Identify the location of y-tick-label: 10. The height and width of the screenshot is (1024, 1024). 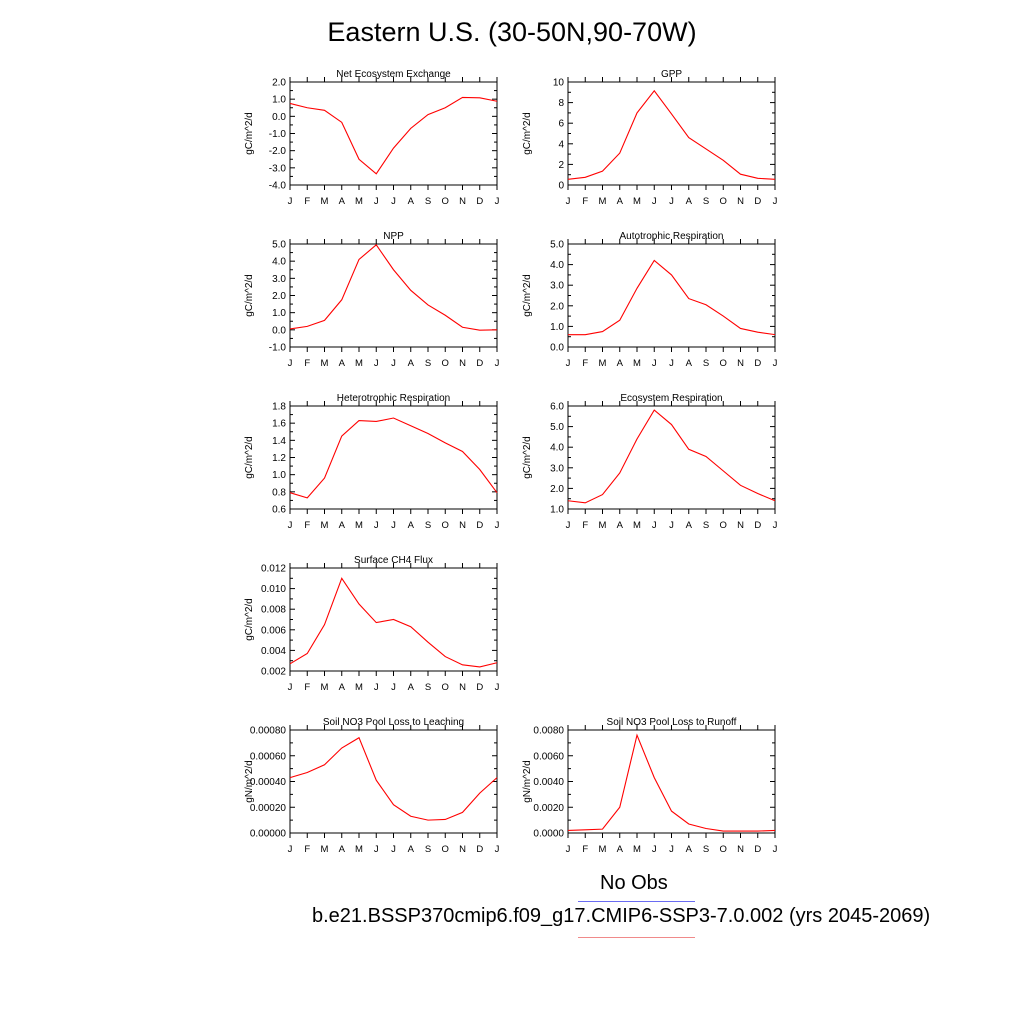
(559, 83).